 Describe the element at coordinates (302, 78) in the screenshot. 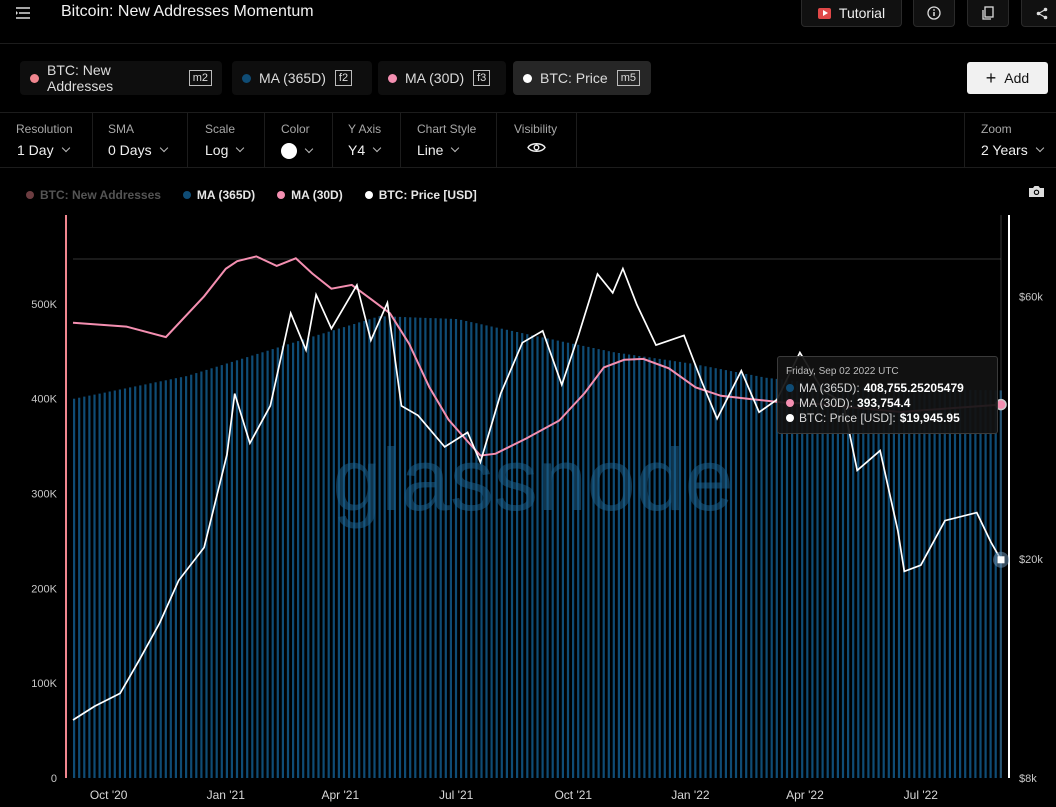

I see `metric-chip-ma-365d: MA (365D) f2` at that location.